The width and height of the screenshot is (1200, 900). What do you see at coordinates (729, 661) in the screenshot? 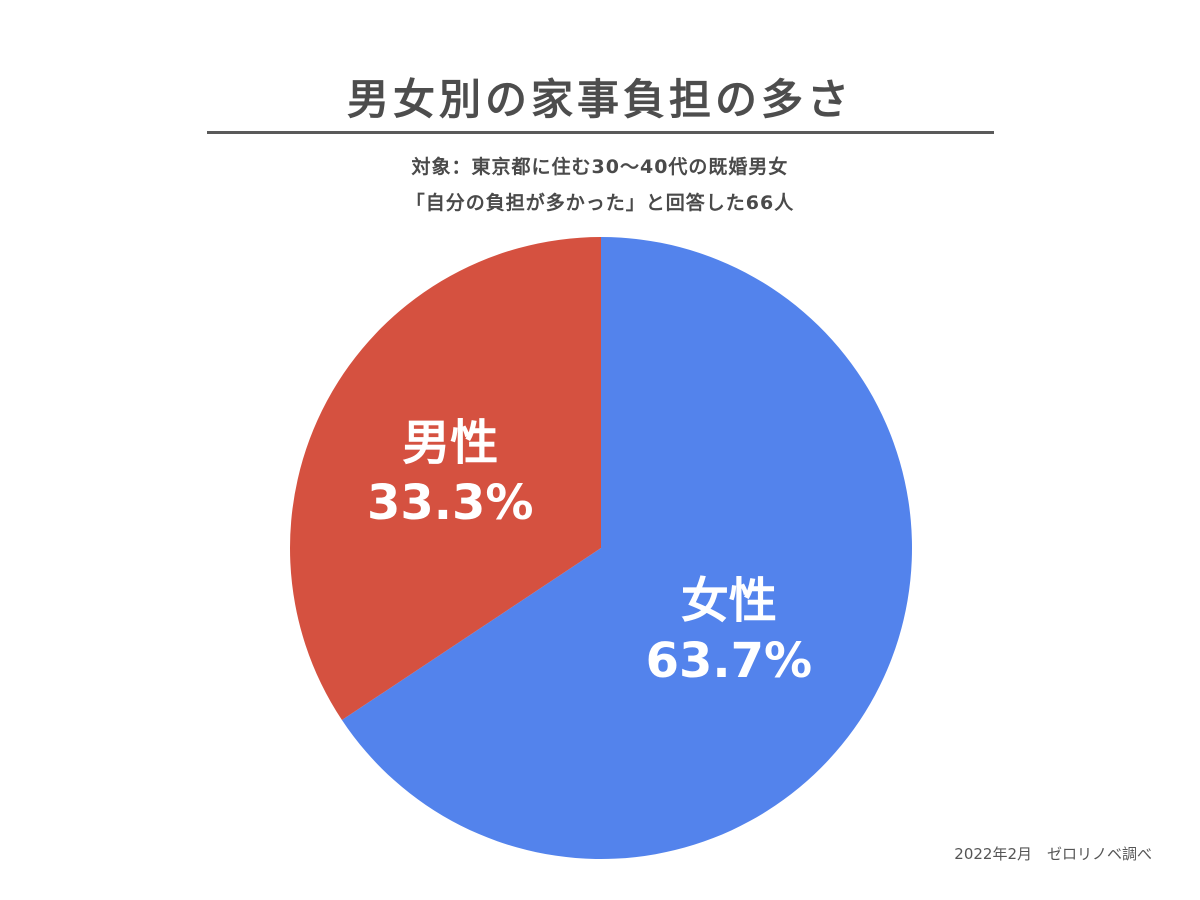
I see `slice-value-label: 63.7%` at bounding box center [729, 661].